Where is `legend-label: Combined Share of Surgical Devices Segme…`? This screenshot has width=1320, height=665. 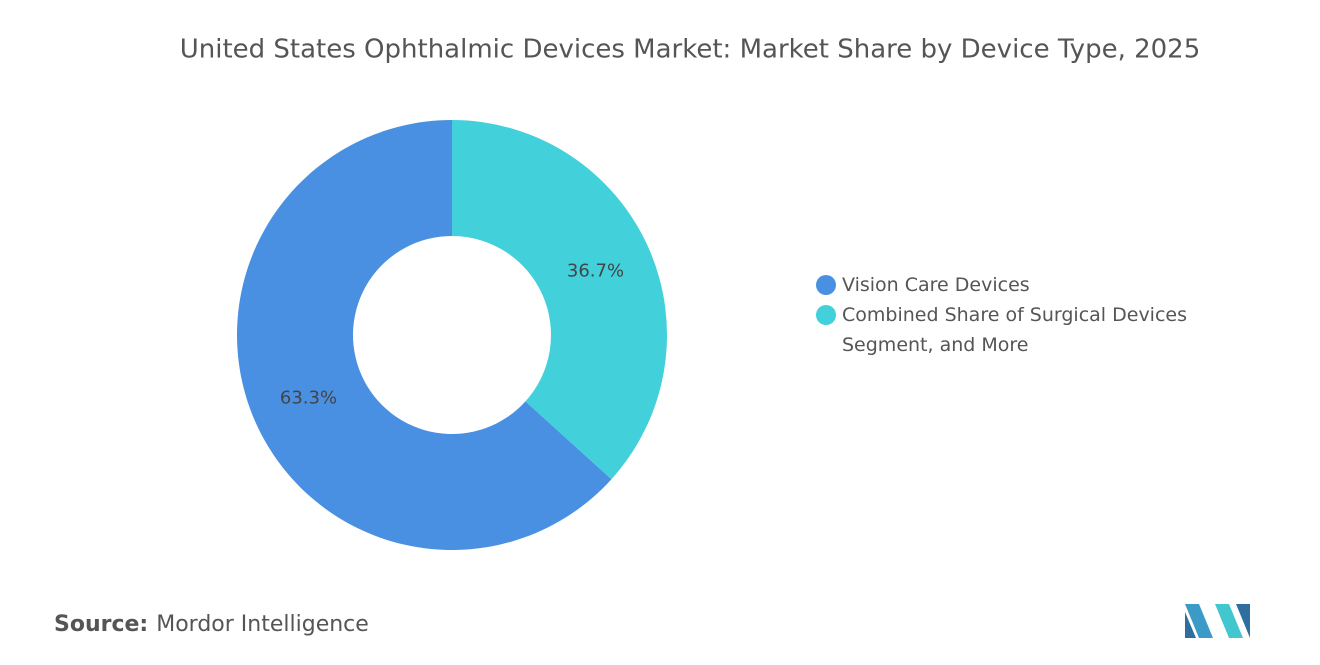
legend-label: Combined Share of Surgical Devices Segme… is located at coordinates (1014, 330).